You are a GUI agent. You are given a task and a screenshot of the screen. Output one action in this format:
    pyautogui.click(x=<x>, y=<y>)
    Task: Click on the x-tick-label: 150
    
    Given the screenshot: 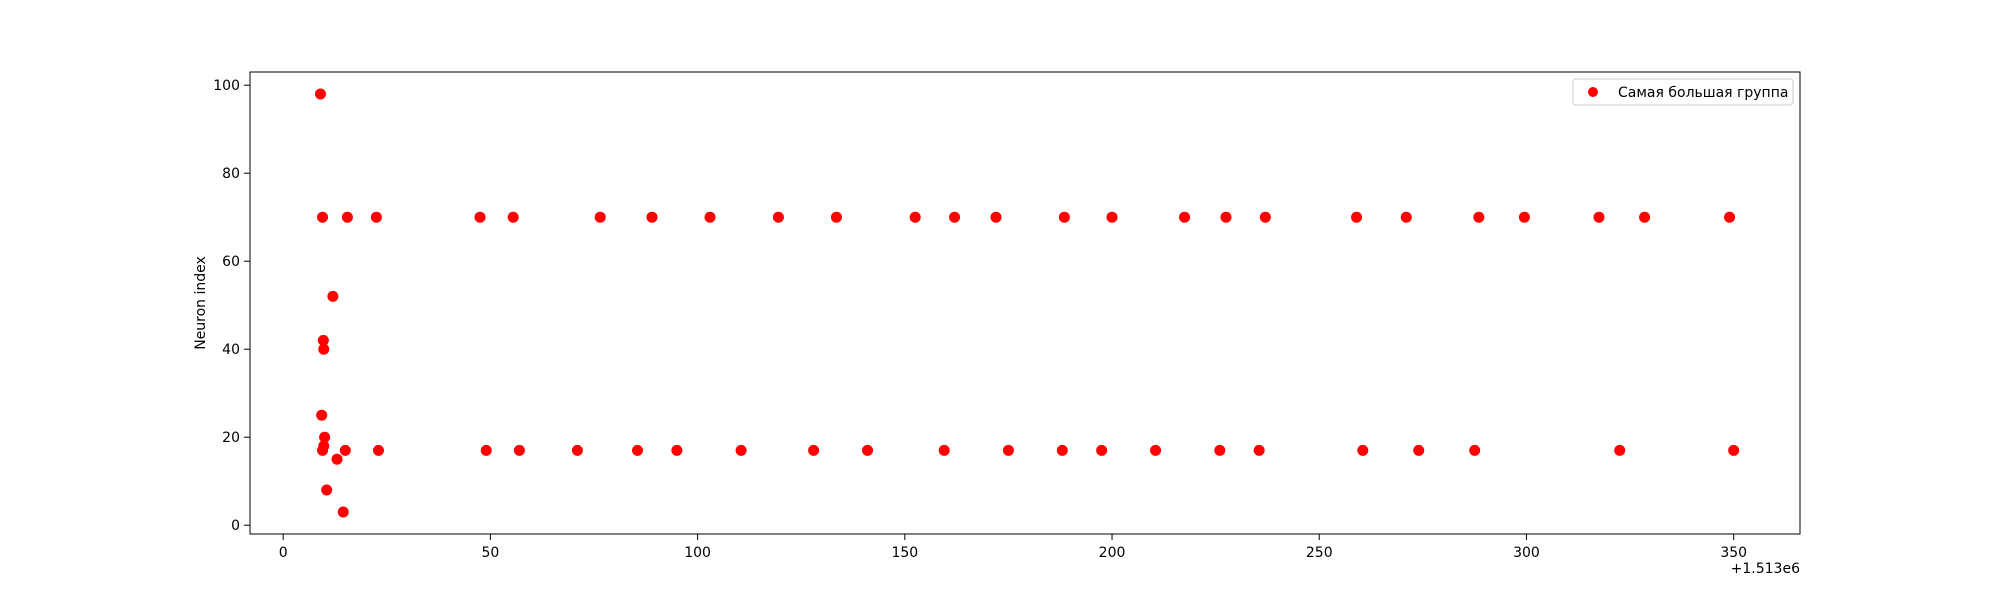 What is the action you would take?
    pyautogui.click(x=904, y=553)
    